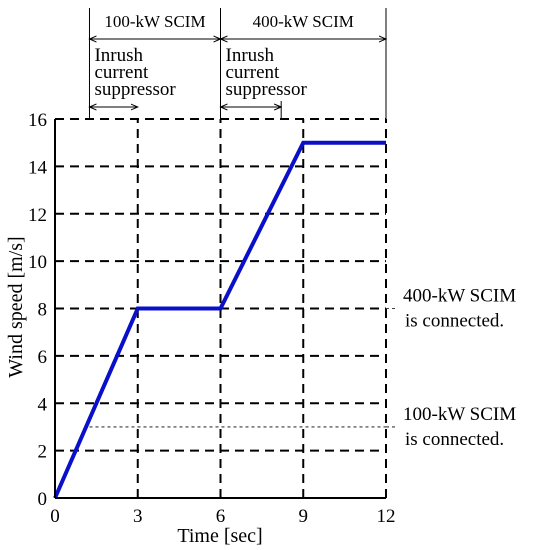 The width and height of the screenshot is (536, 550). Describe the element at coordinates (55, 516) in the screenshot. I see `x-tick-label-0: 0` at that location.